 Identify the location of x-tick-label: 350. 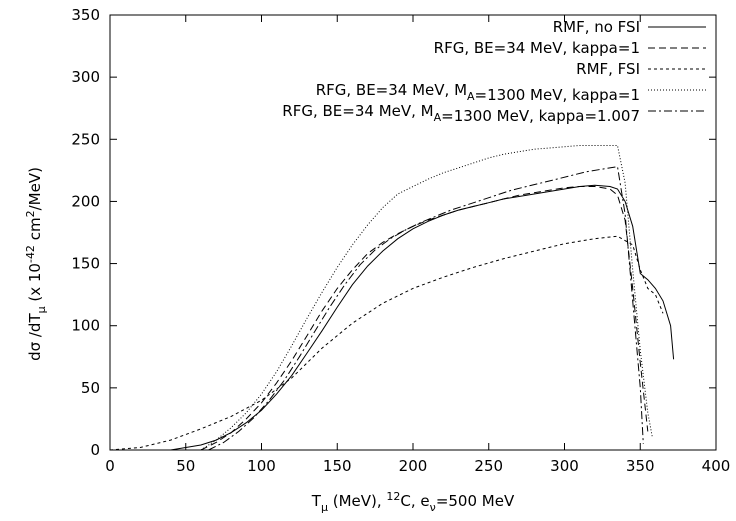
(640, 466).